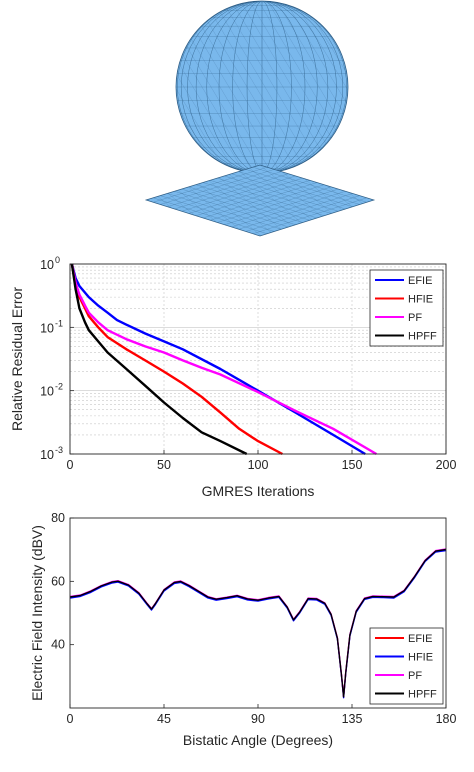  Describe the element at coordinates (352, 465) in the screenshot. I see `x-tick-label: 150` at that location.